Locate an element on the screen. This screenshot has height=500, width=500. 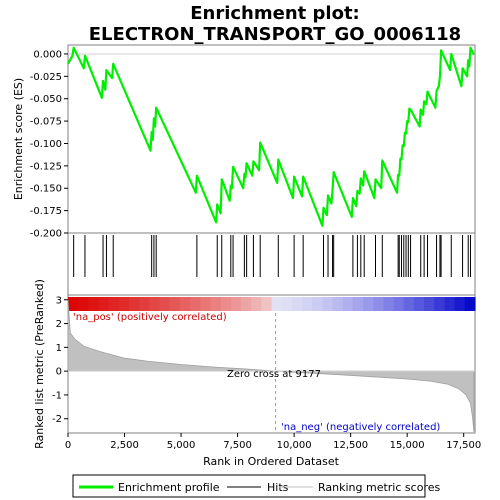
x-axis-label: Rank in Ordered Dataset is located at coordinates (271, 461).